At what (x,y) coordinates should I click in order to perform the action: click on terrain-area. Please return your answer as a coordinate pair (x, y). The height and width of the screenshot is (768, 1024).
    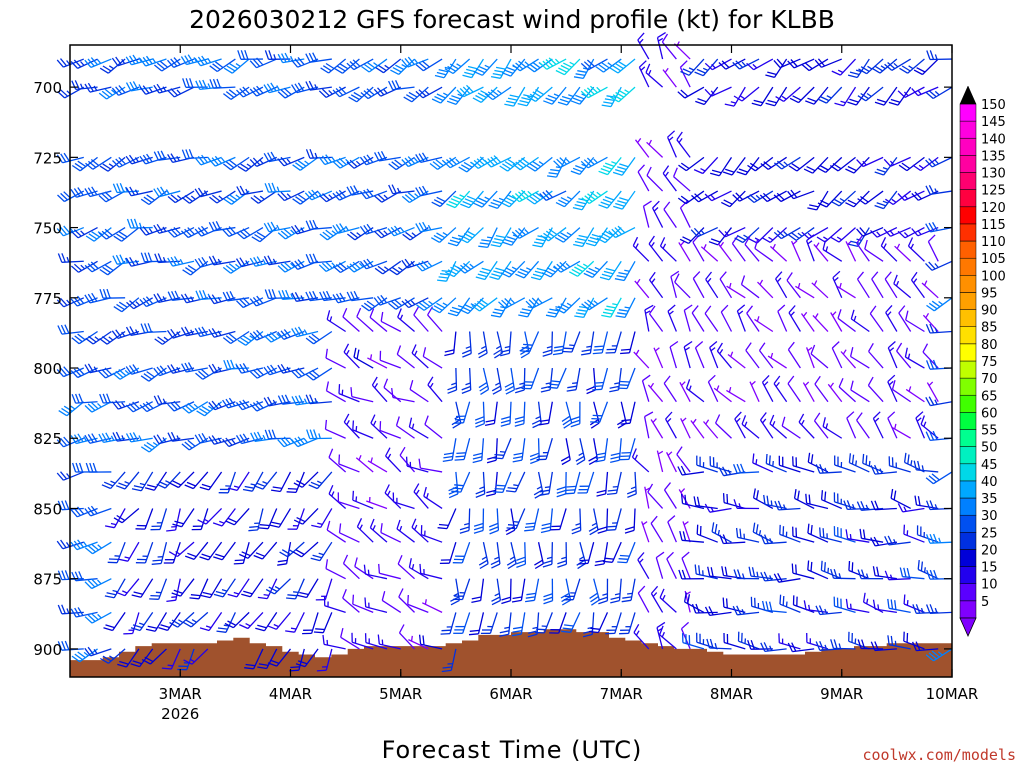
    Looking at the image, I should click on (511, 653).